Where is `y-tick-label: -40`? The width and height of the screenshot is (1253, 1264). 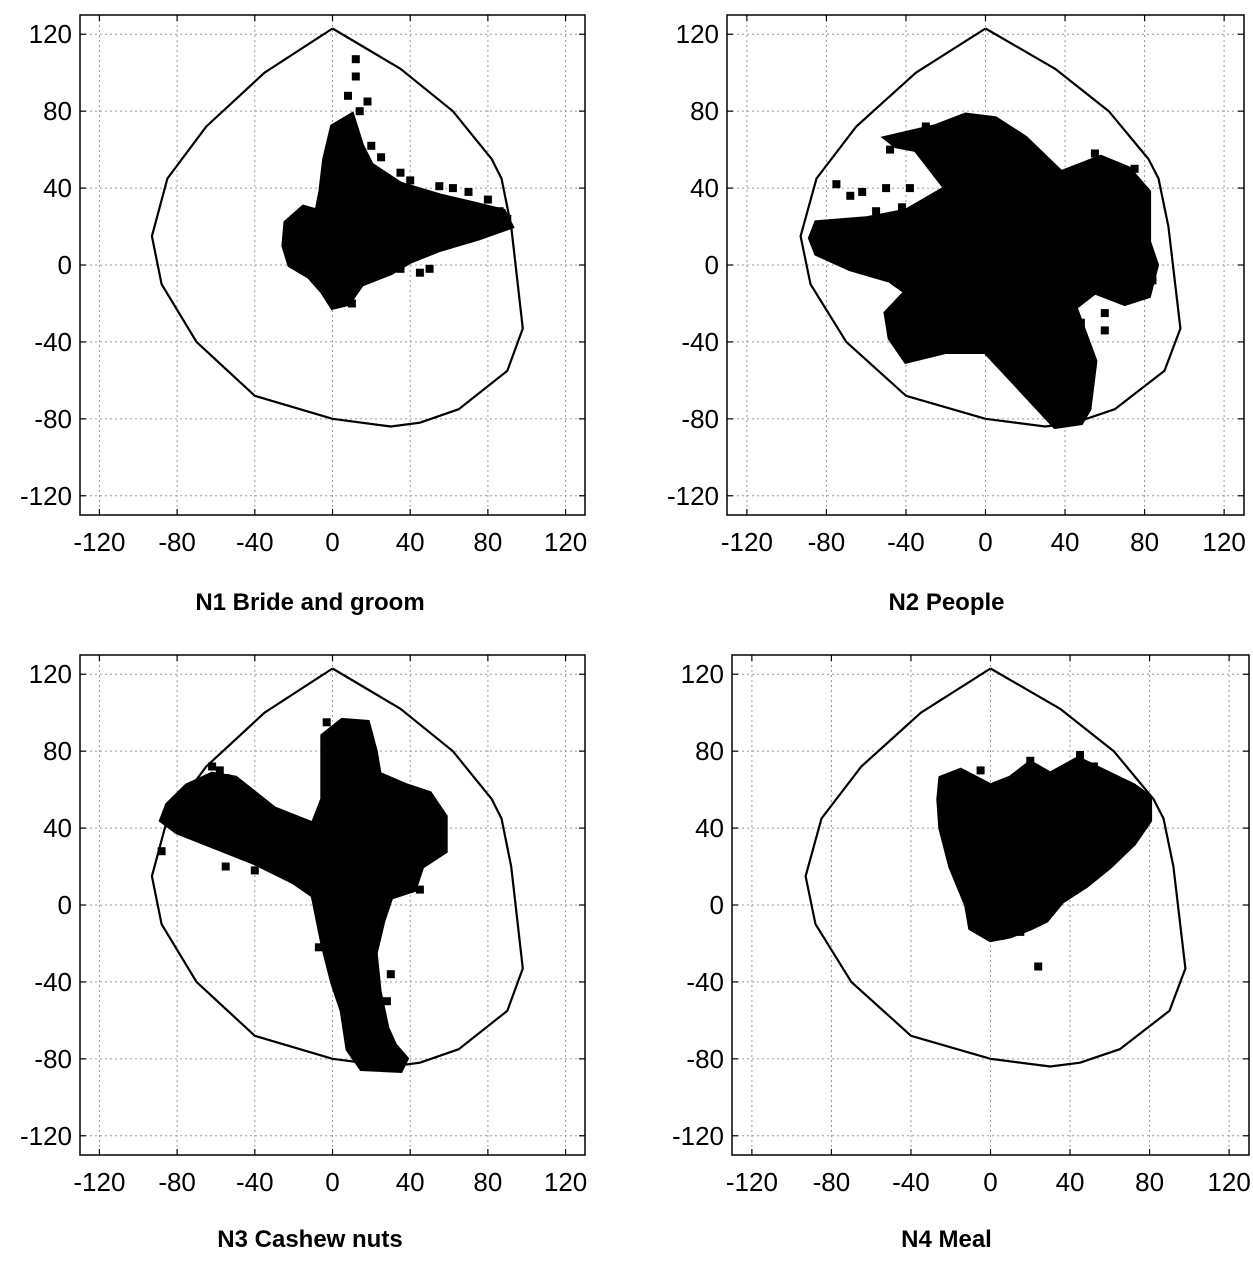
y-tick-label: -40 is located at coordinates (700, 342).